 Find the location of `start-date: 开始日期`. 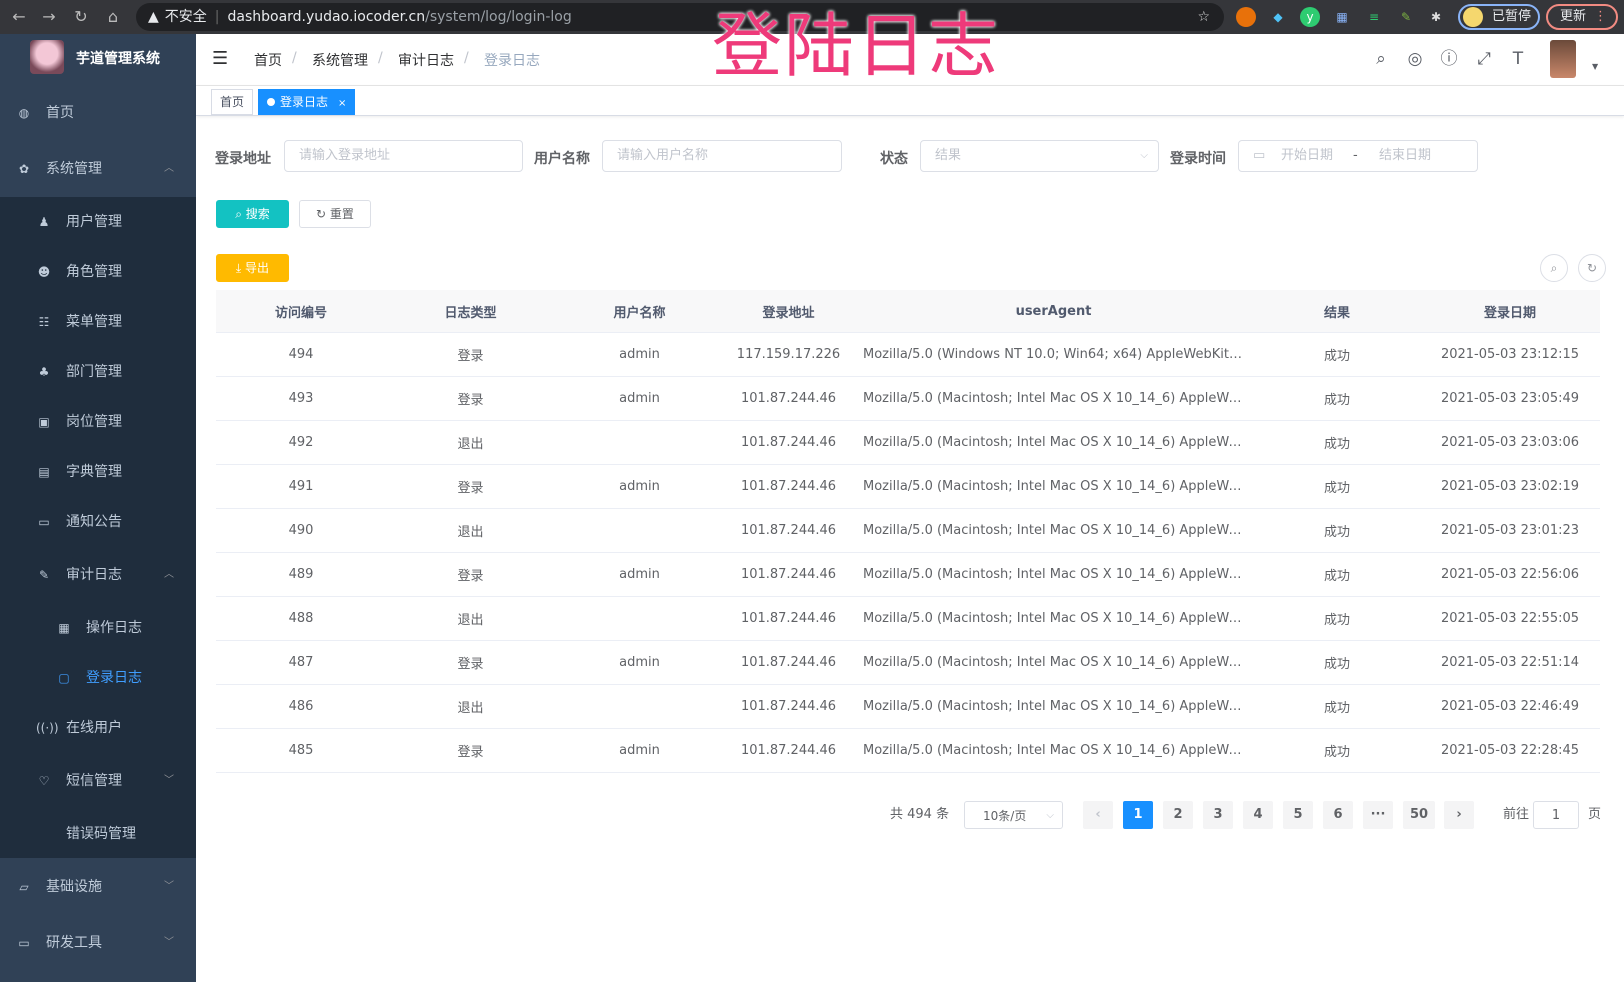

start-date: 开始日期 is located at coordinates (1307, 155).